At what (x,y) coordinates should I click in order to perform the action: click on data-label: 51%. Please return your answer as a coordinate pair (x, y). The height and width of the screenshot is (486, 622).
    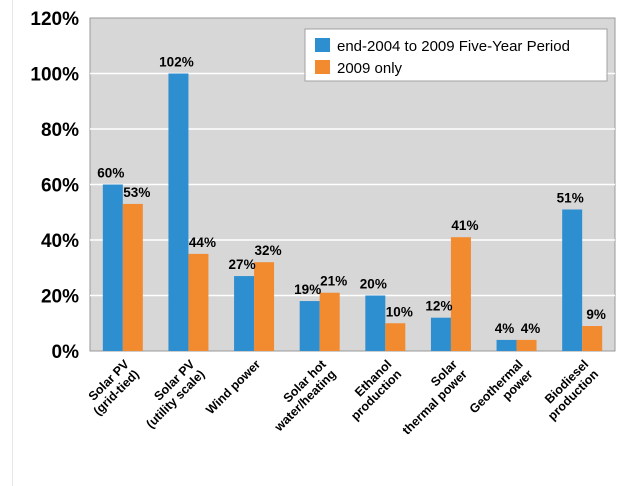
    Looking at the image, I should click on (570, 197).